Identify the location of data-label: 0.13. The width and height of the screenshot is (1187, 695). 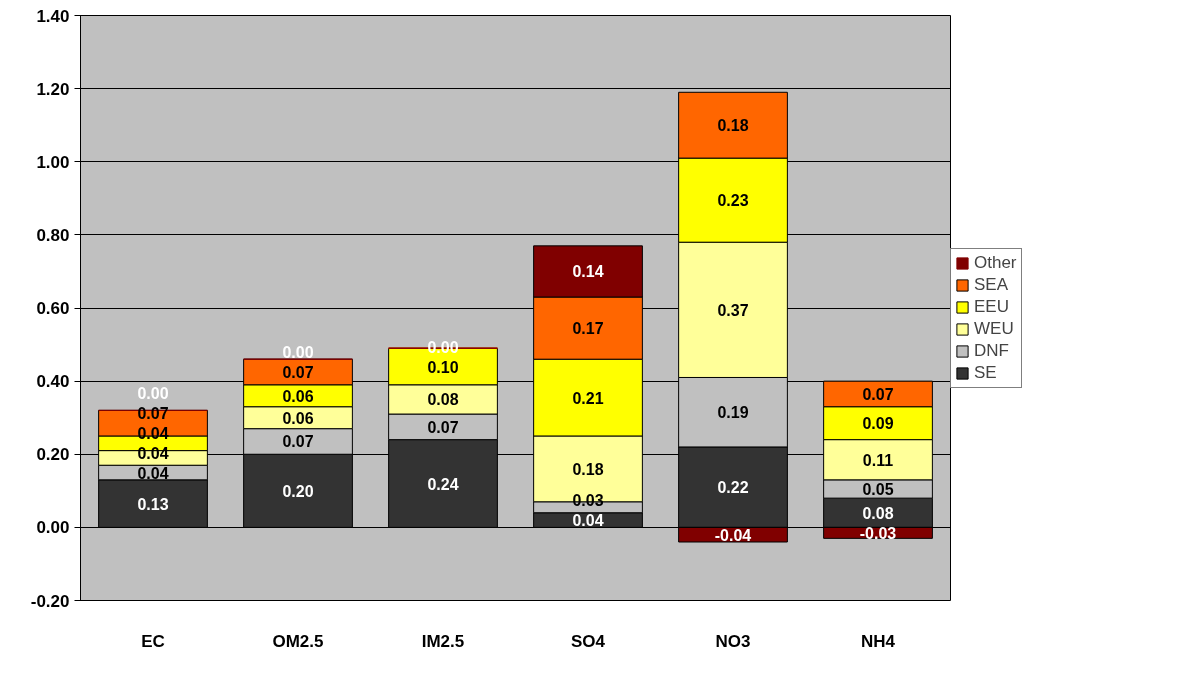
(153, 504).